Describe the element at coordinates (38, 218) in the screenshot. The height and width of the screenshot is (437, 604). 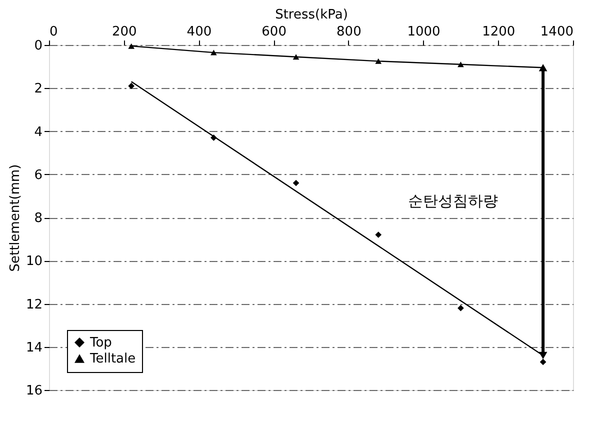
I see `y-tick-label: 8` at that location.